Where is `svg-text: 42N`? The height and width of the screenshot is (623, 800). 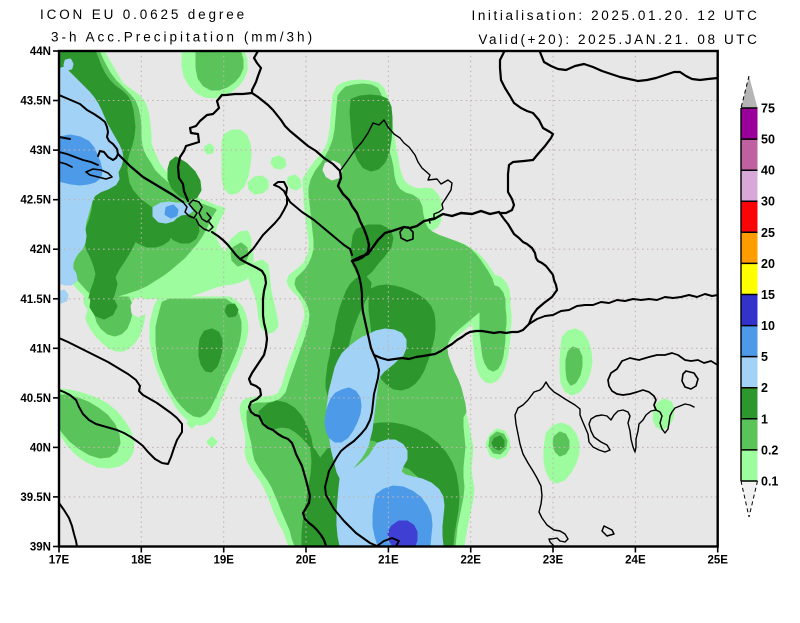
svg-text: 42N is located at coordinates (40, 250).